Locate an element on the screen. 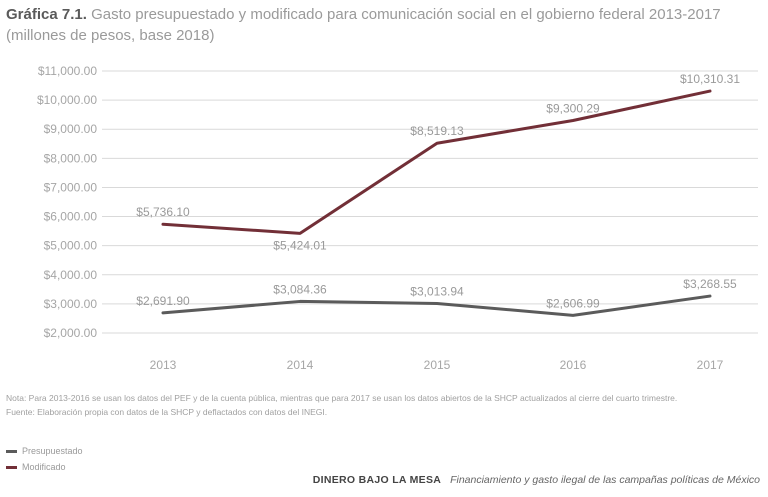  y-tick-label: $10,000.00 is located at coordinates (67, 100).